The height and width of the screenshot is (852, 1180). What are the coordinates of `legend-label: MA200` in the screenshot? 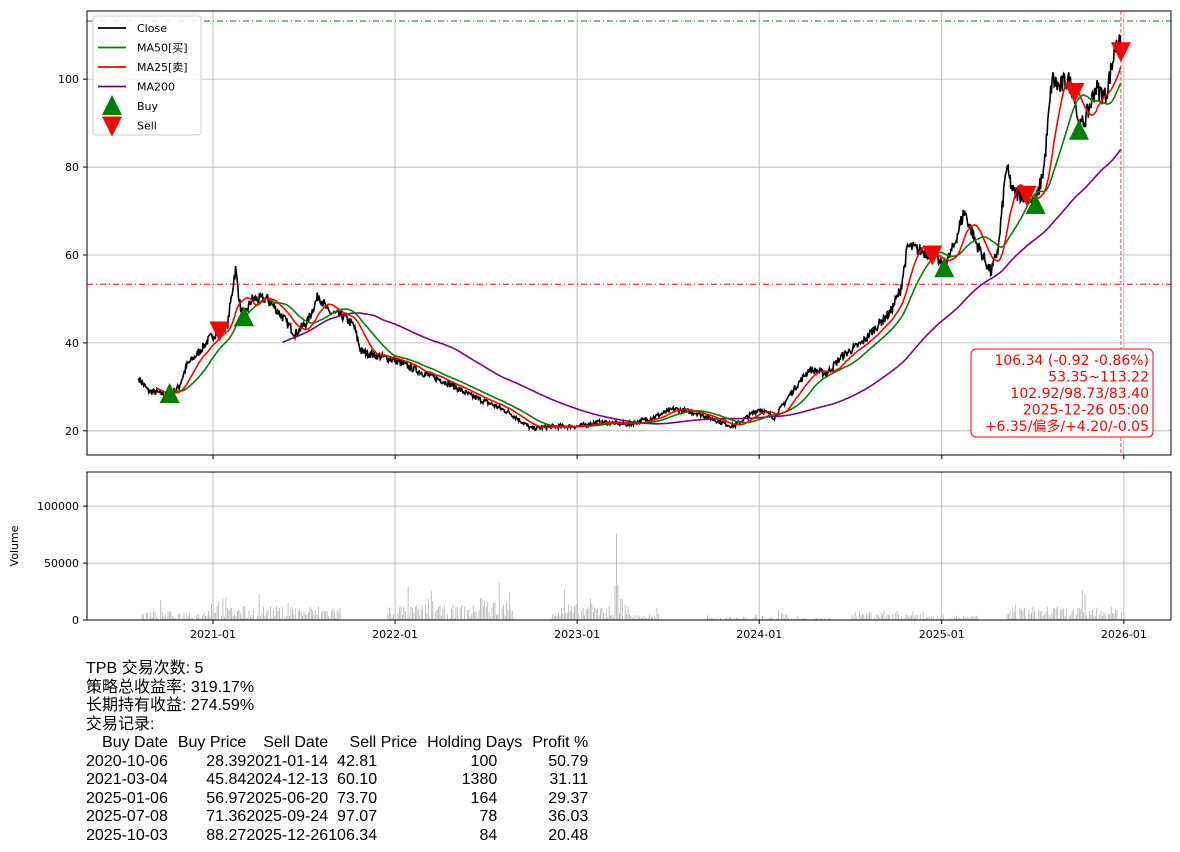 It's located at (156, 87).